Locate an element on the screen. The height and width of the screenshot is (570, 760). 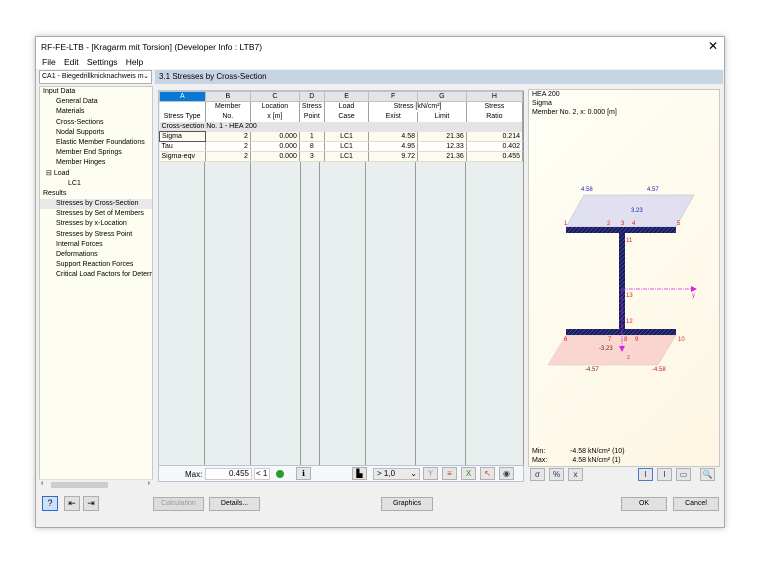
close-icon: ✕ is located at coordinates (712, 46).